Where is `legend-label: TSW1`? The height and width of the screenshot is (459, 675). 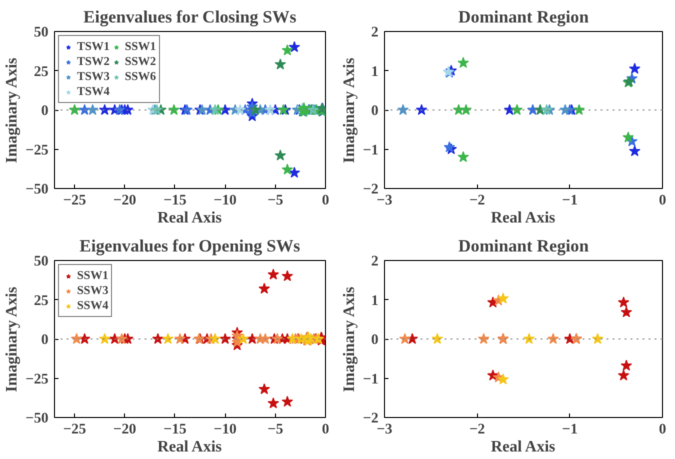 legend-label: TSW1 is located at coordinates (93, 46).